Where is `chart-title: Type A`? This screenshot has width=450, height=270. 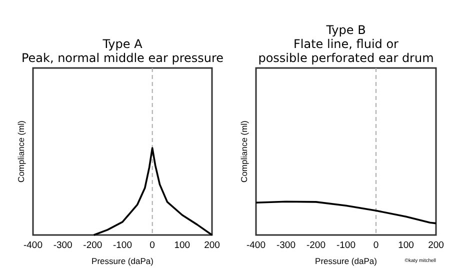 chart-title: Type A is located at coordinates (123, 44).